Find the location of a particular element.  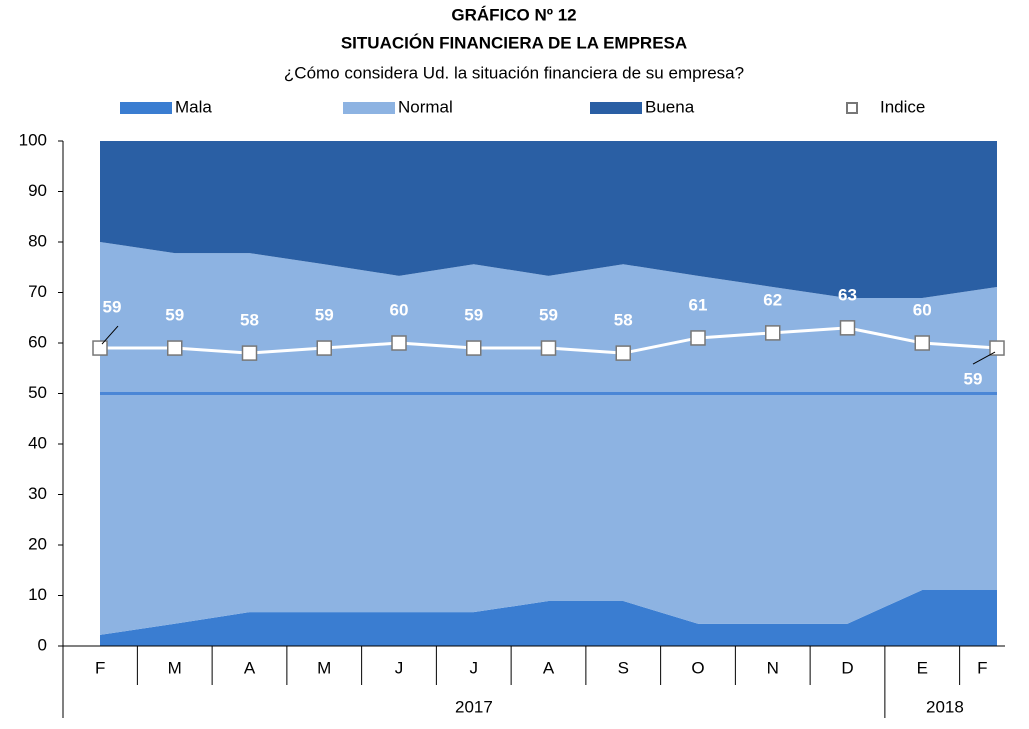

area is located at coordinates (548, 617).